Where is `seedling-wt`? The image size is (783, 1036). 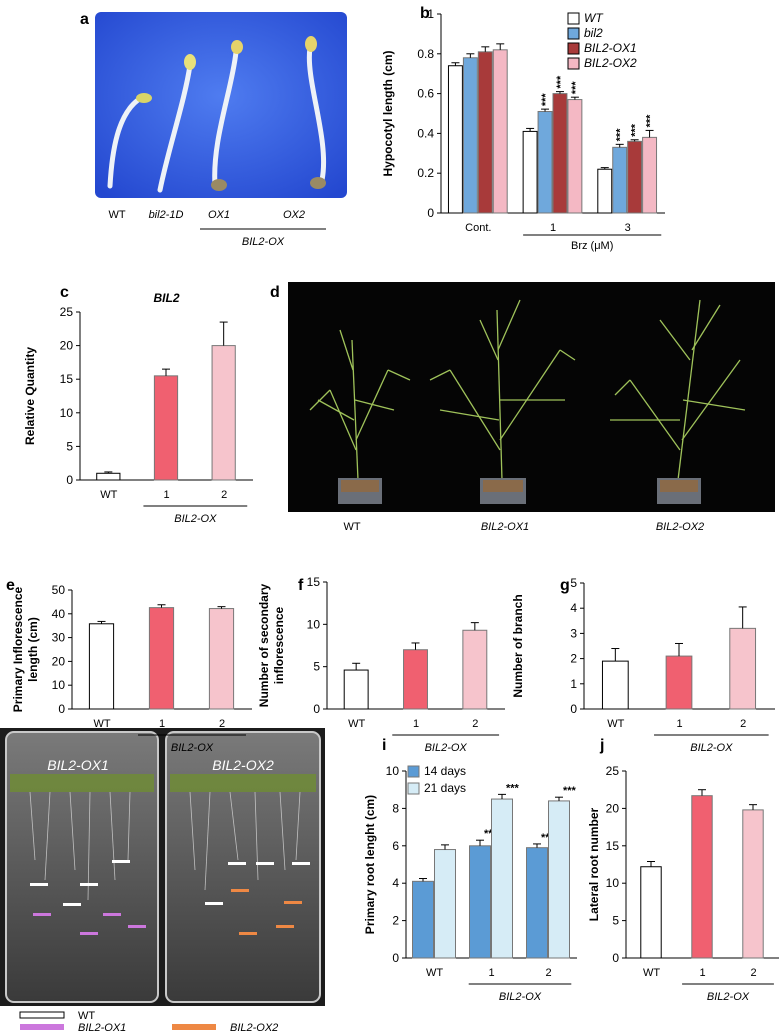 seedling-wt is located at coordinates (129, 141).